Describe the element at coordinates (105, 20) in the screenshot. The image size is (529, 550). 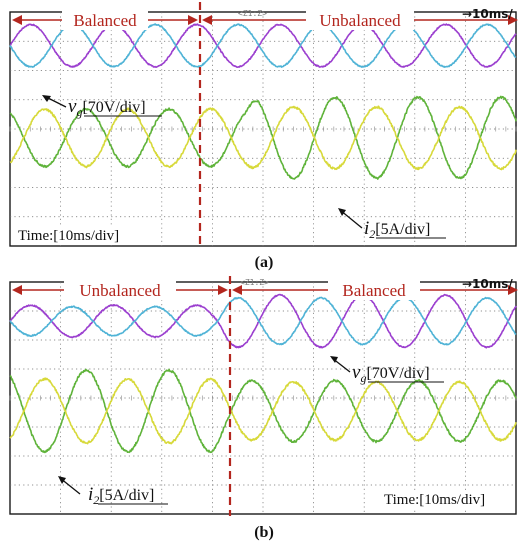
I see `panel-a-left-segment-label: Balanced` at that location.